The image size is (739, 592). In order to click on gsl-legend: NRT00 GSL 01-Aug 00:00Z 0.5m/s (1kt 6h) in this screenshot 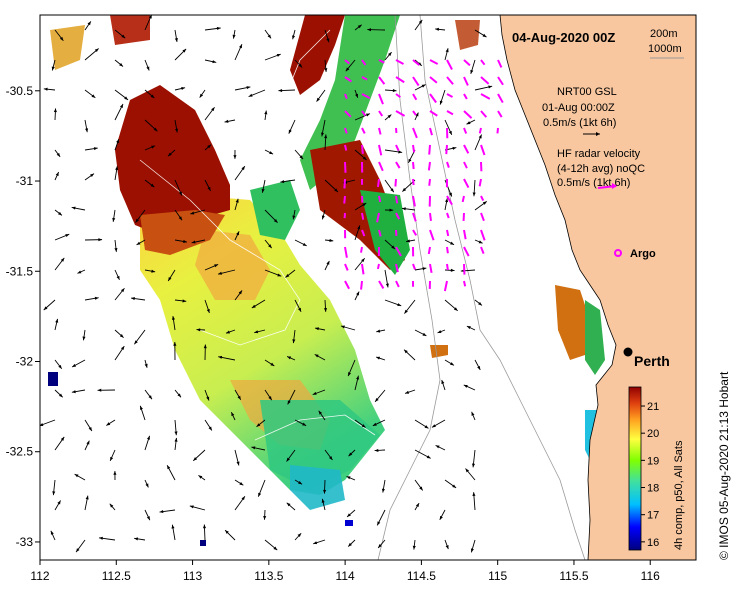, I will do `click(579, 111)`.